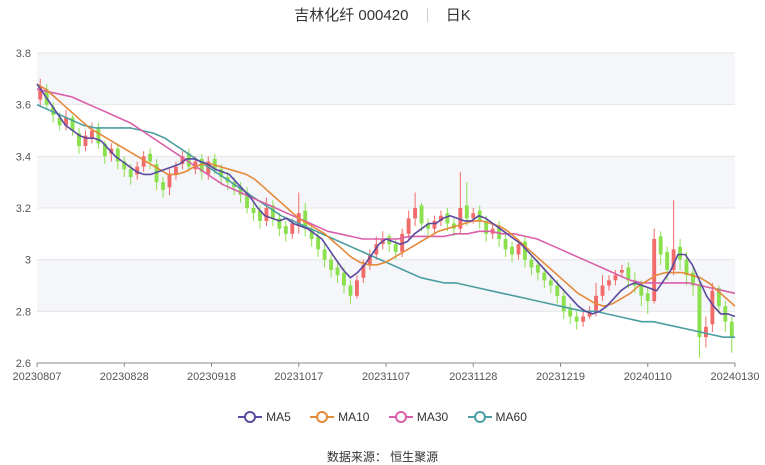 This screenshot has height=465, width=765. Describe the element at coordinates (511, 417) in the screenshot. I see `legend-label-ma60: MA60` at that location.